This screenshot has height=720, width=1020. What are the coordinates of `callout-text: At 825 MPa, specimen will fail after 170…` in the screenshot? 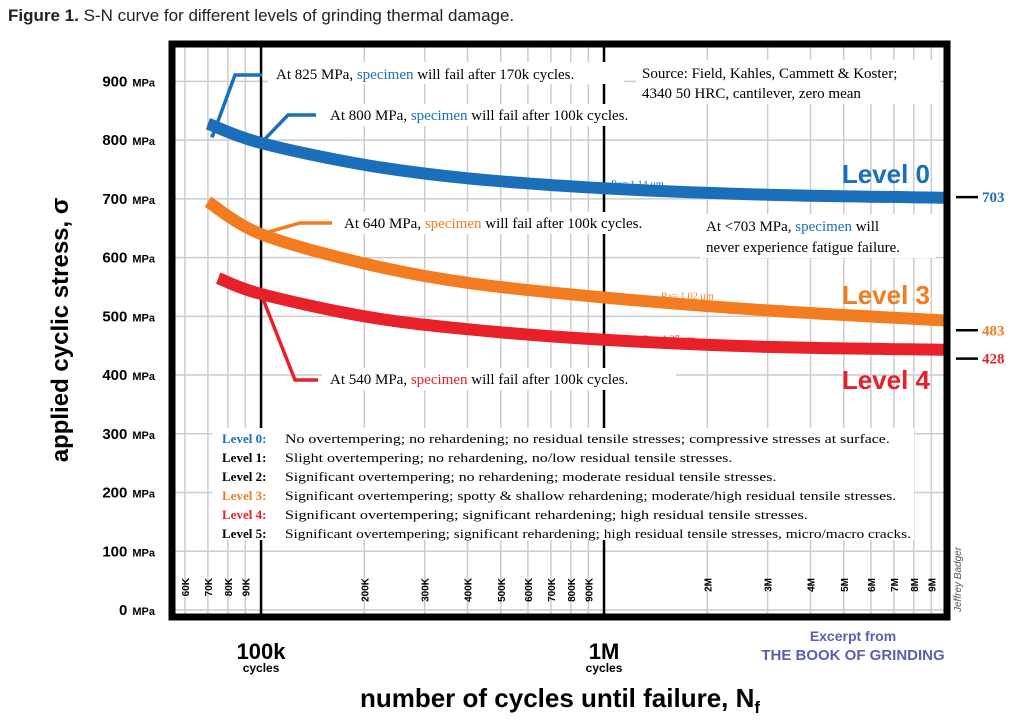 It's located at (425, 75).